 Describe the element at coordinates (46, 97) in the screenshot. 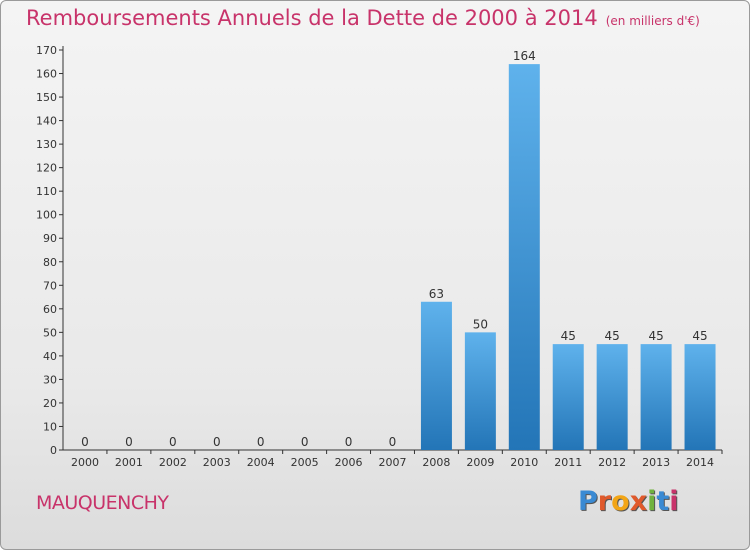

I see `y-tick-label: 150` at that location.